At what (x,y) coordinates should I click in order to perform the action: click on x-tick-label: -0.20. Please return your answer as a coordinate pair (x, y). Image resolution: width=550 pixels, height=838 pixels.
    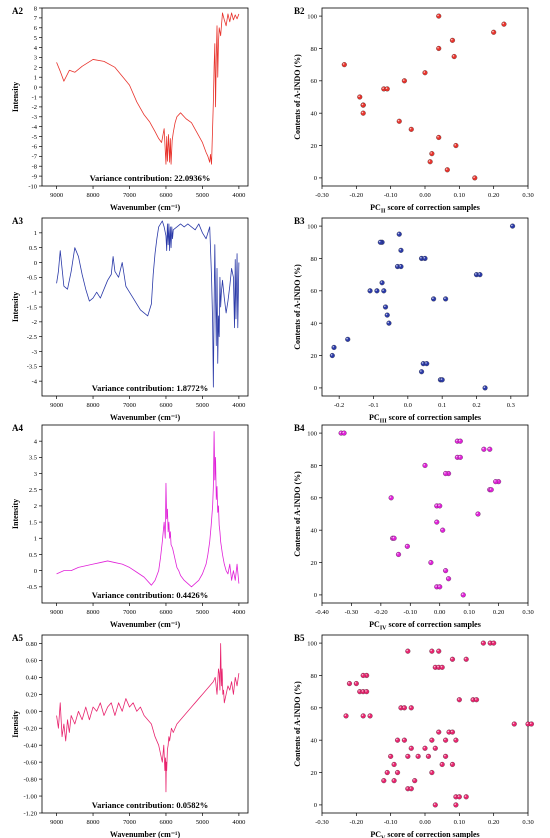
    Looking at the image, I should click on (357, 195).